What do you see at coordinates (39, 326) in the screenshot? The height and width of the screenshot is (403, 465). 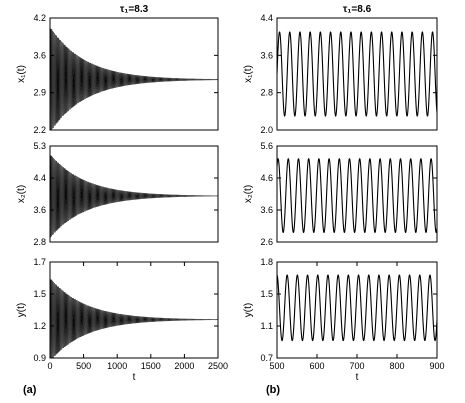 I see `y-tick-label: 1.2` at bounding box center [39, 326].